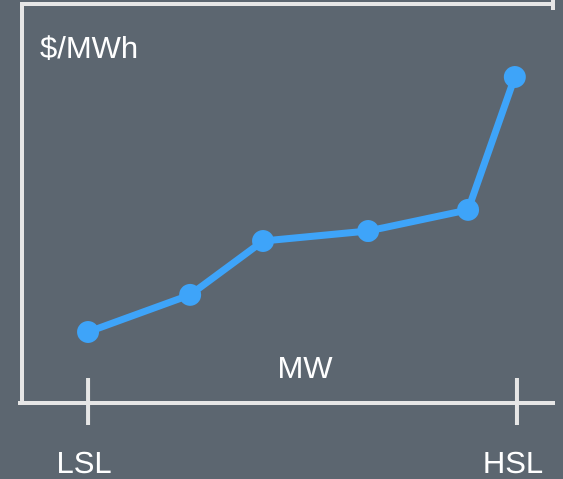  What do you see at coordinates (513, 462) in the screenshot?
I see `x-tick-label: HSL` at bounding box center [513, 462].